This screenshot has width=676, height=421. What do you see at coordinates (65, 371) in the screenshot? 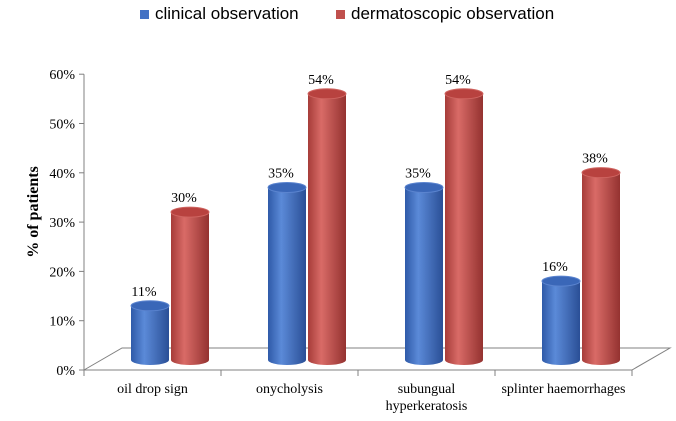
I see `y-tick-label: 0%` at bounding box center [65, 371].